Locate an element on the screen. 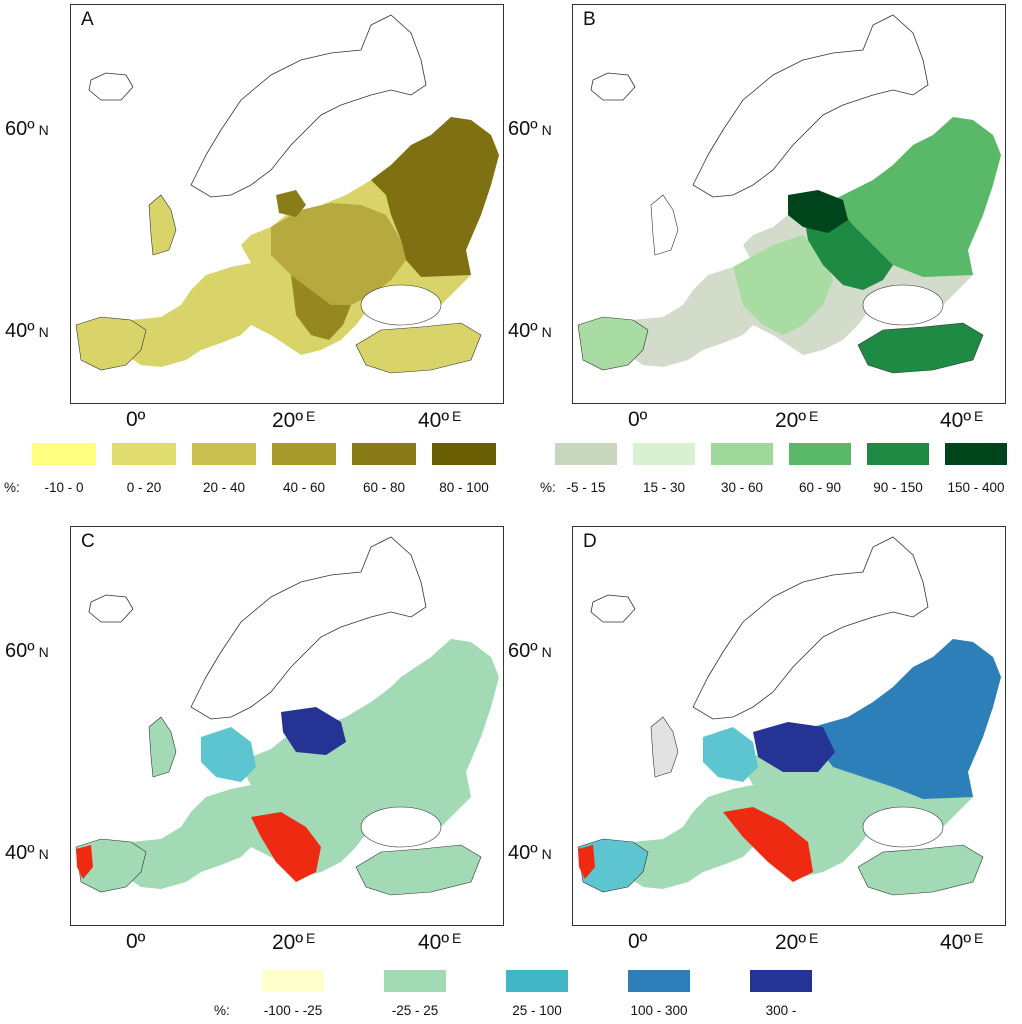 This screenshot has width=1022, height=1024. lat-label-40-d: 40º N is located at coordinates (530, 853).